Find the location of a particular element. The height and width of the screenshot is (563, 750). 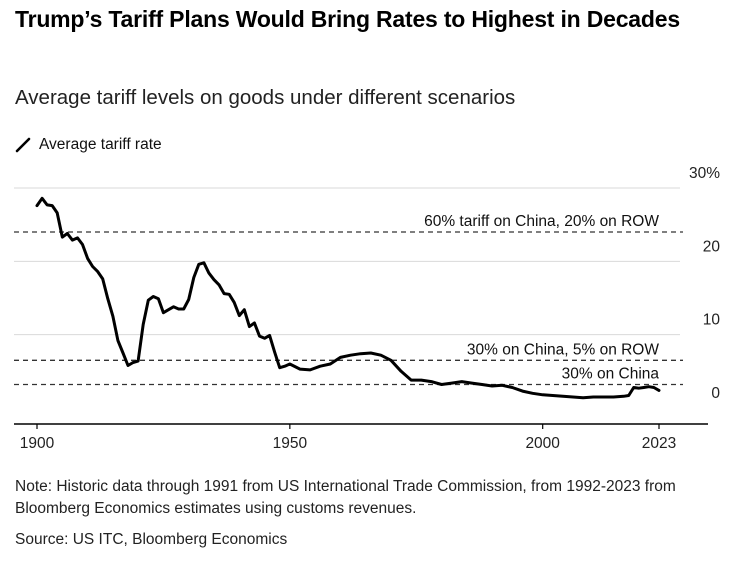

y-tick-label-10: 10 is located at coordinates (712, 320).